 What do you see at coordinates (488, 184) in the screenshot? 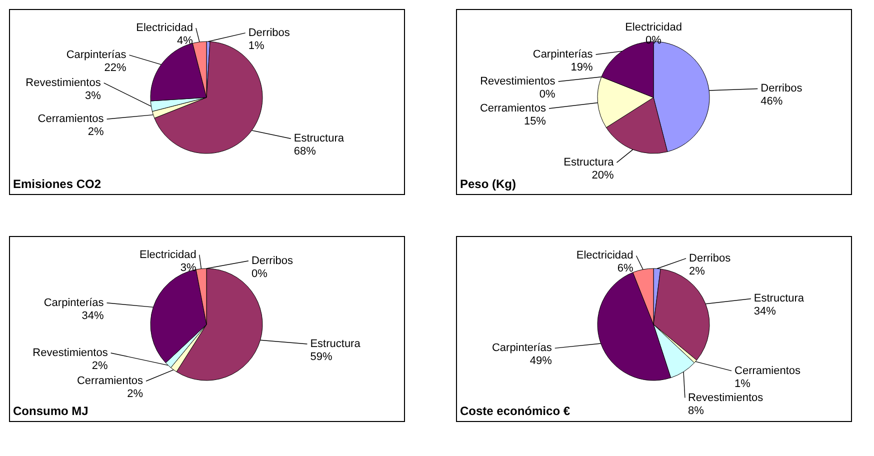
I see `text: Peso (Kg)` at bounding box center [488, 184].